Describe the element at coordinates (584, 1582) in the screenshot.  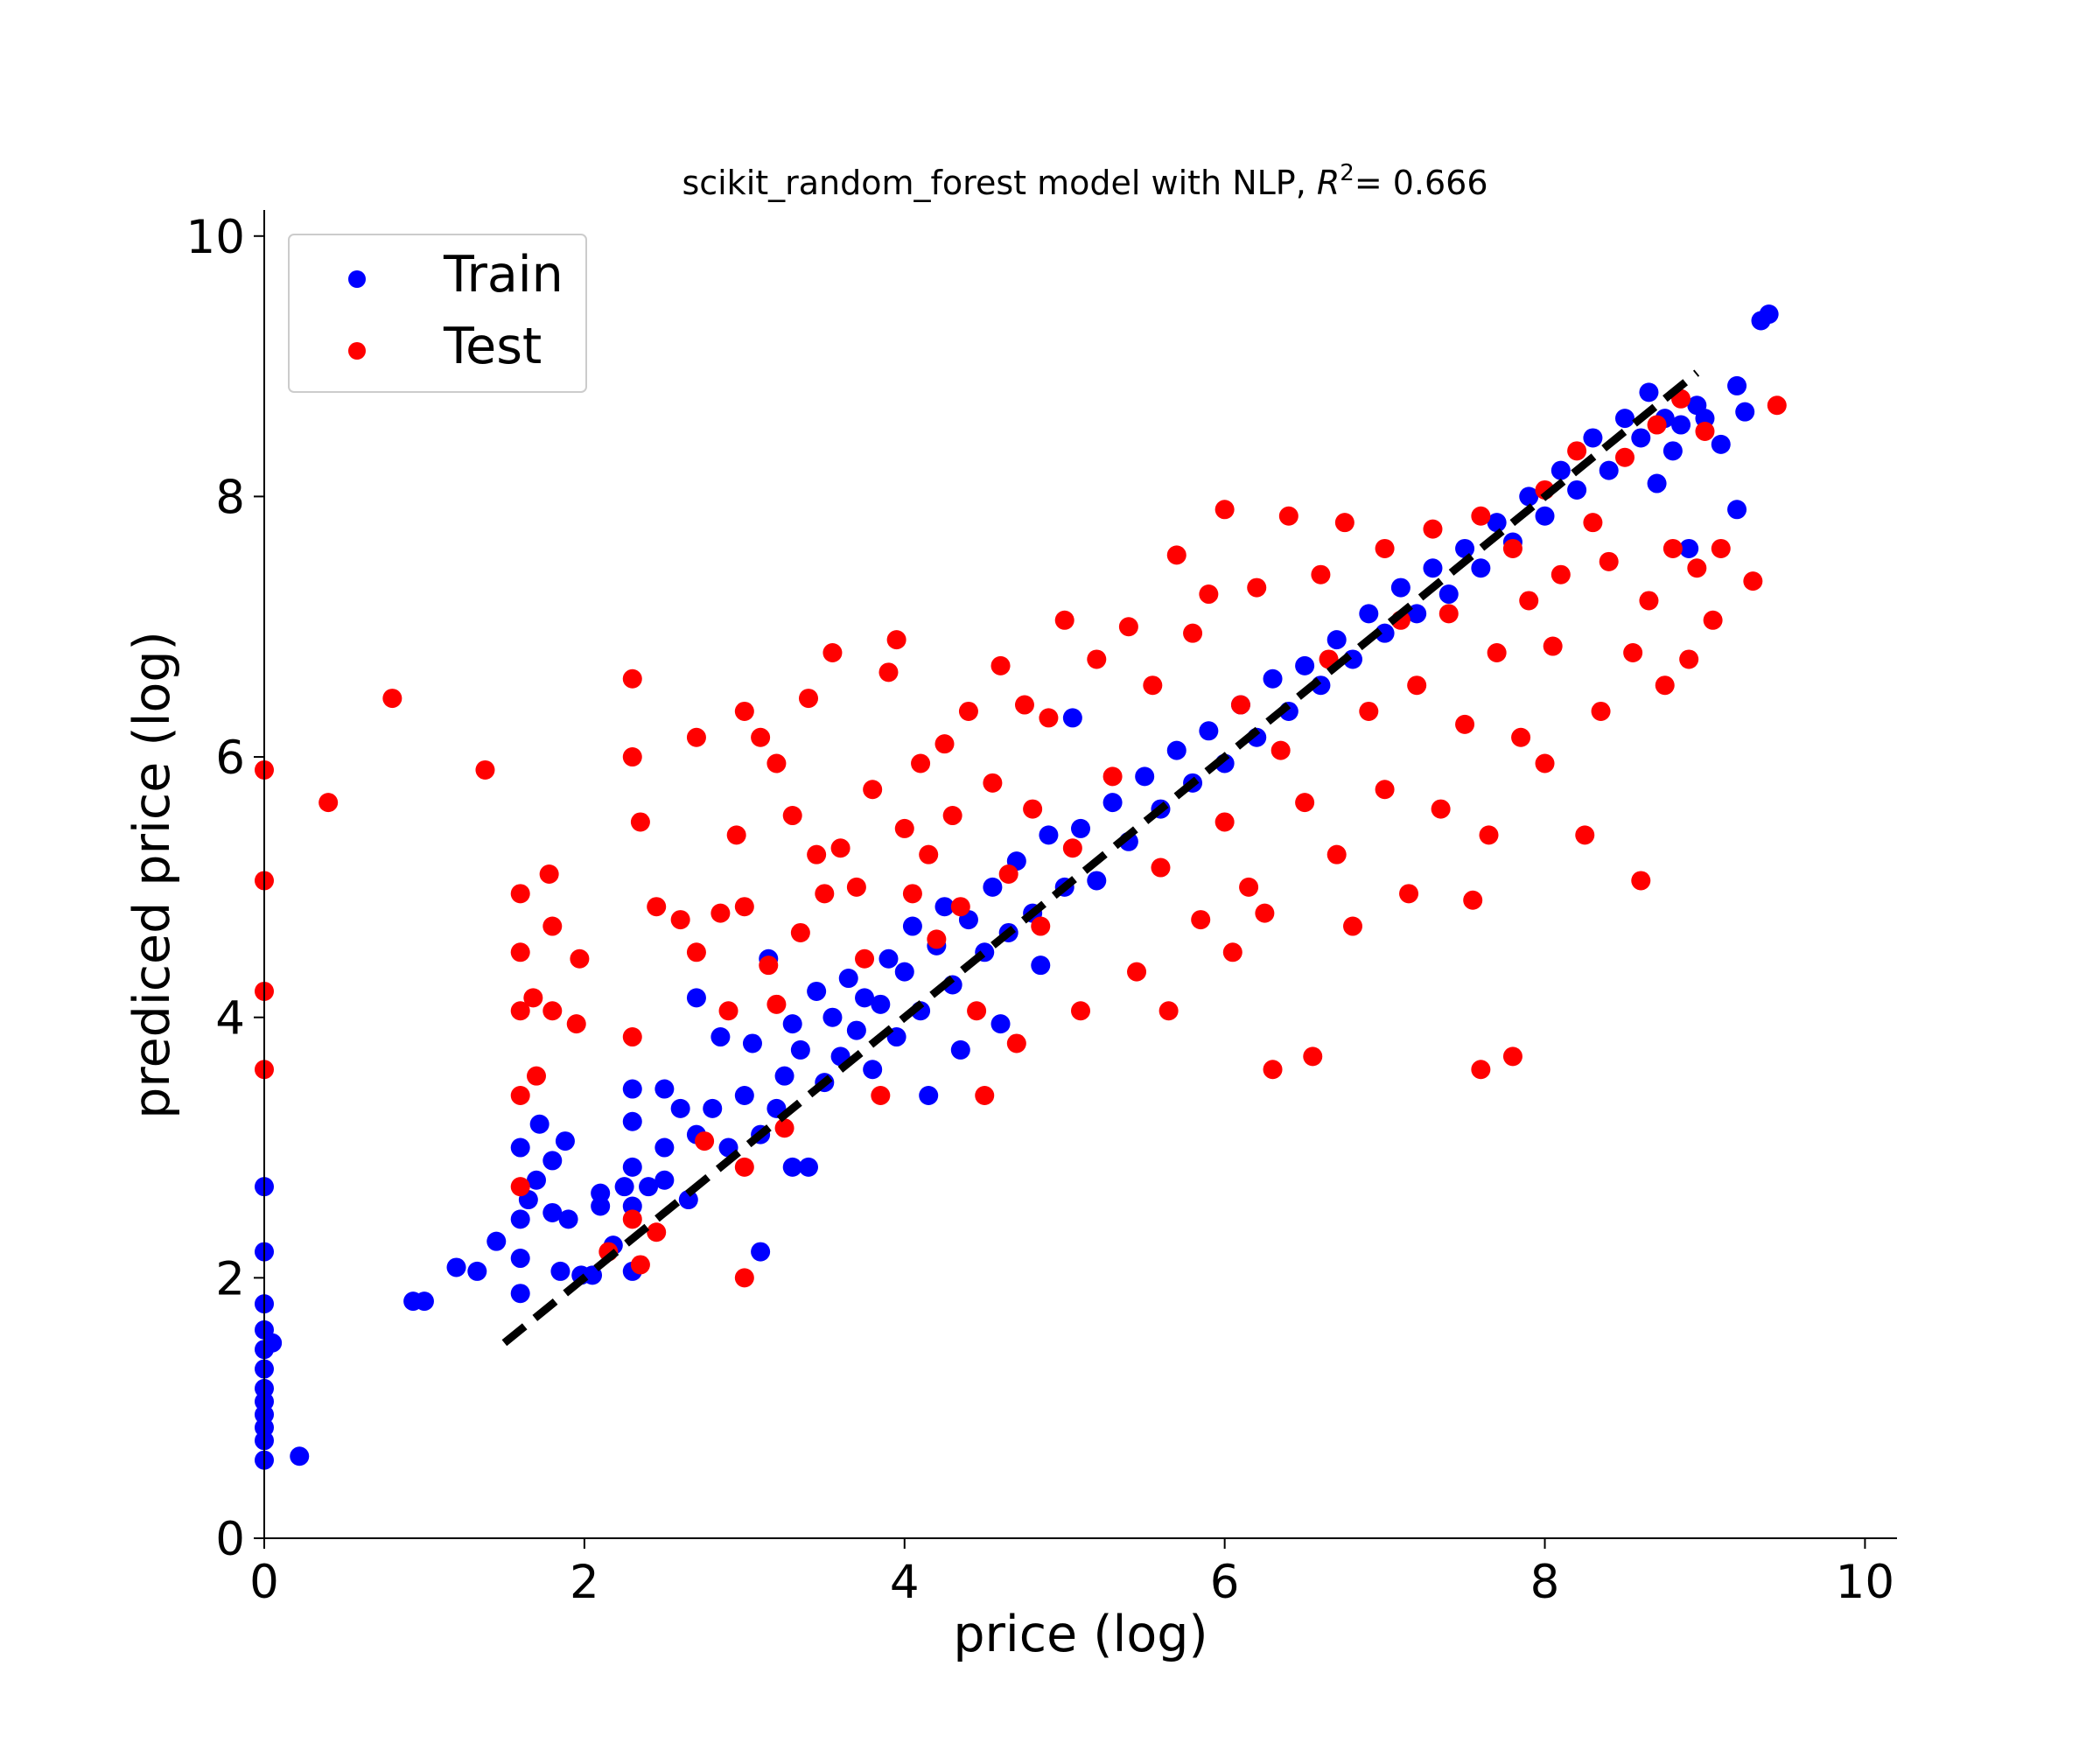
I see `x-tick-label: 2` at that location.